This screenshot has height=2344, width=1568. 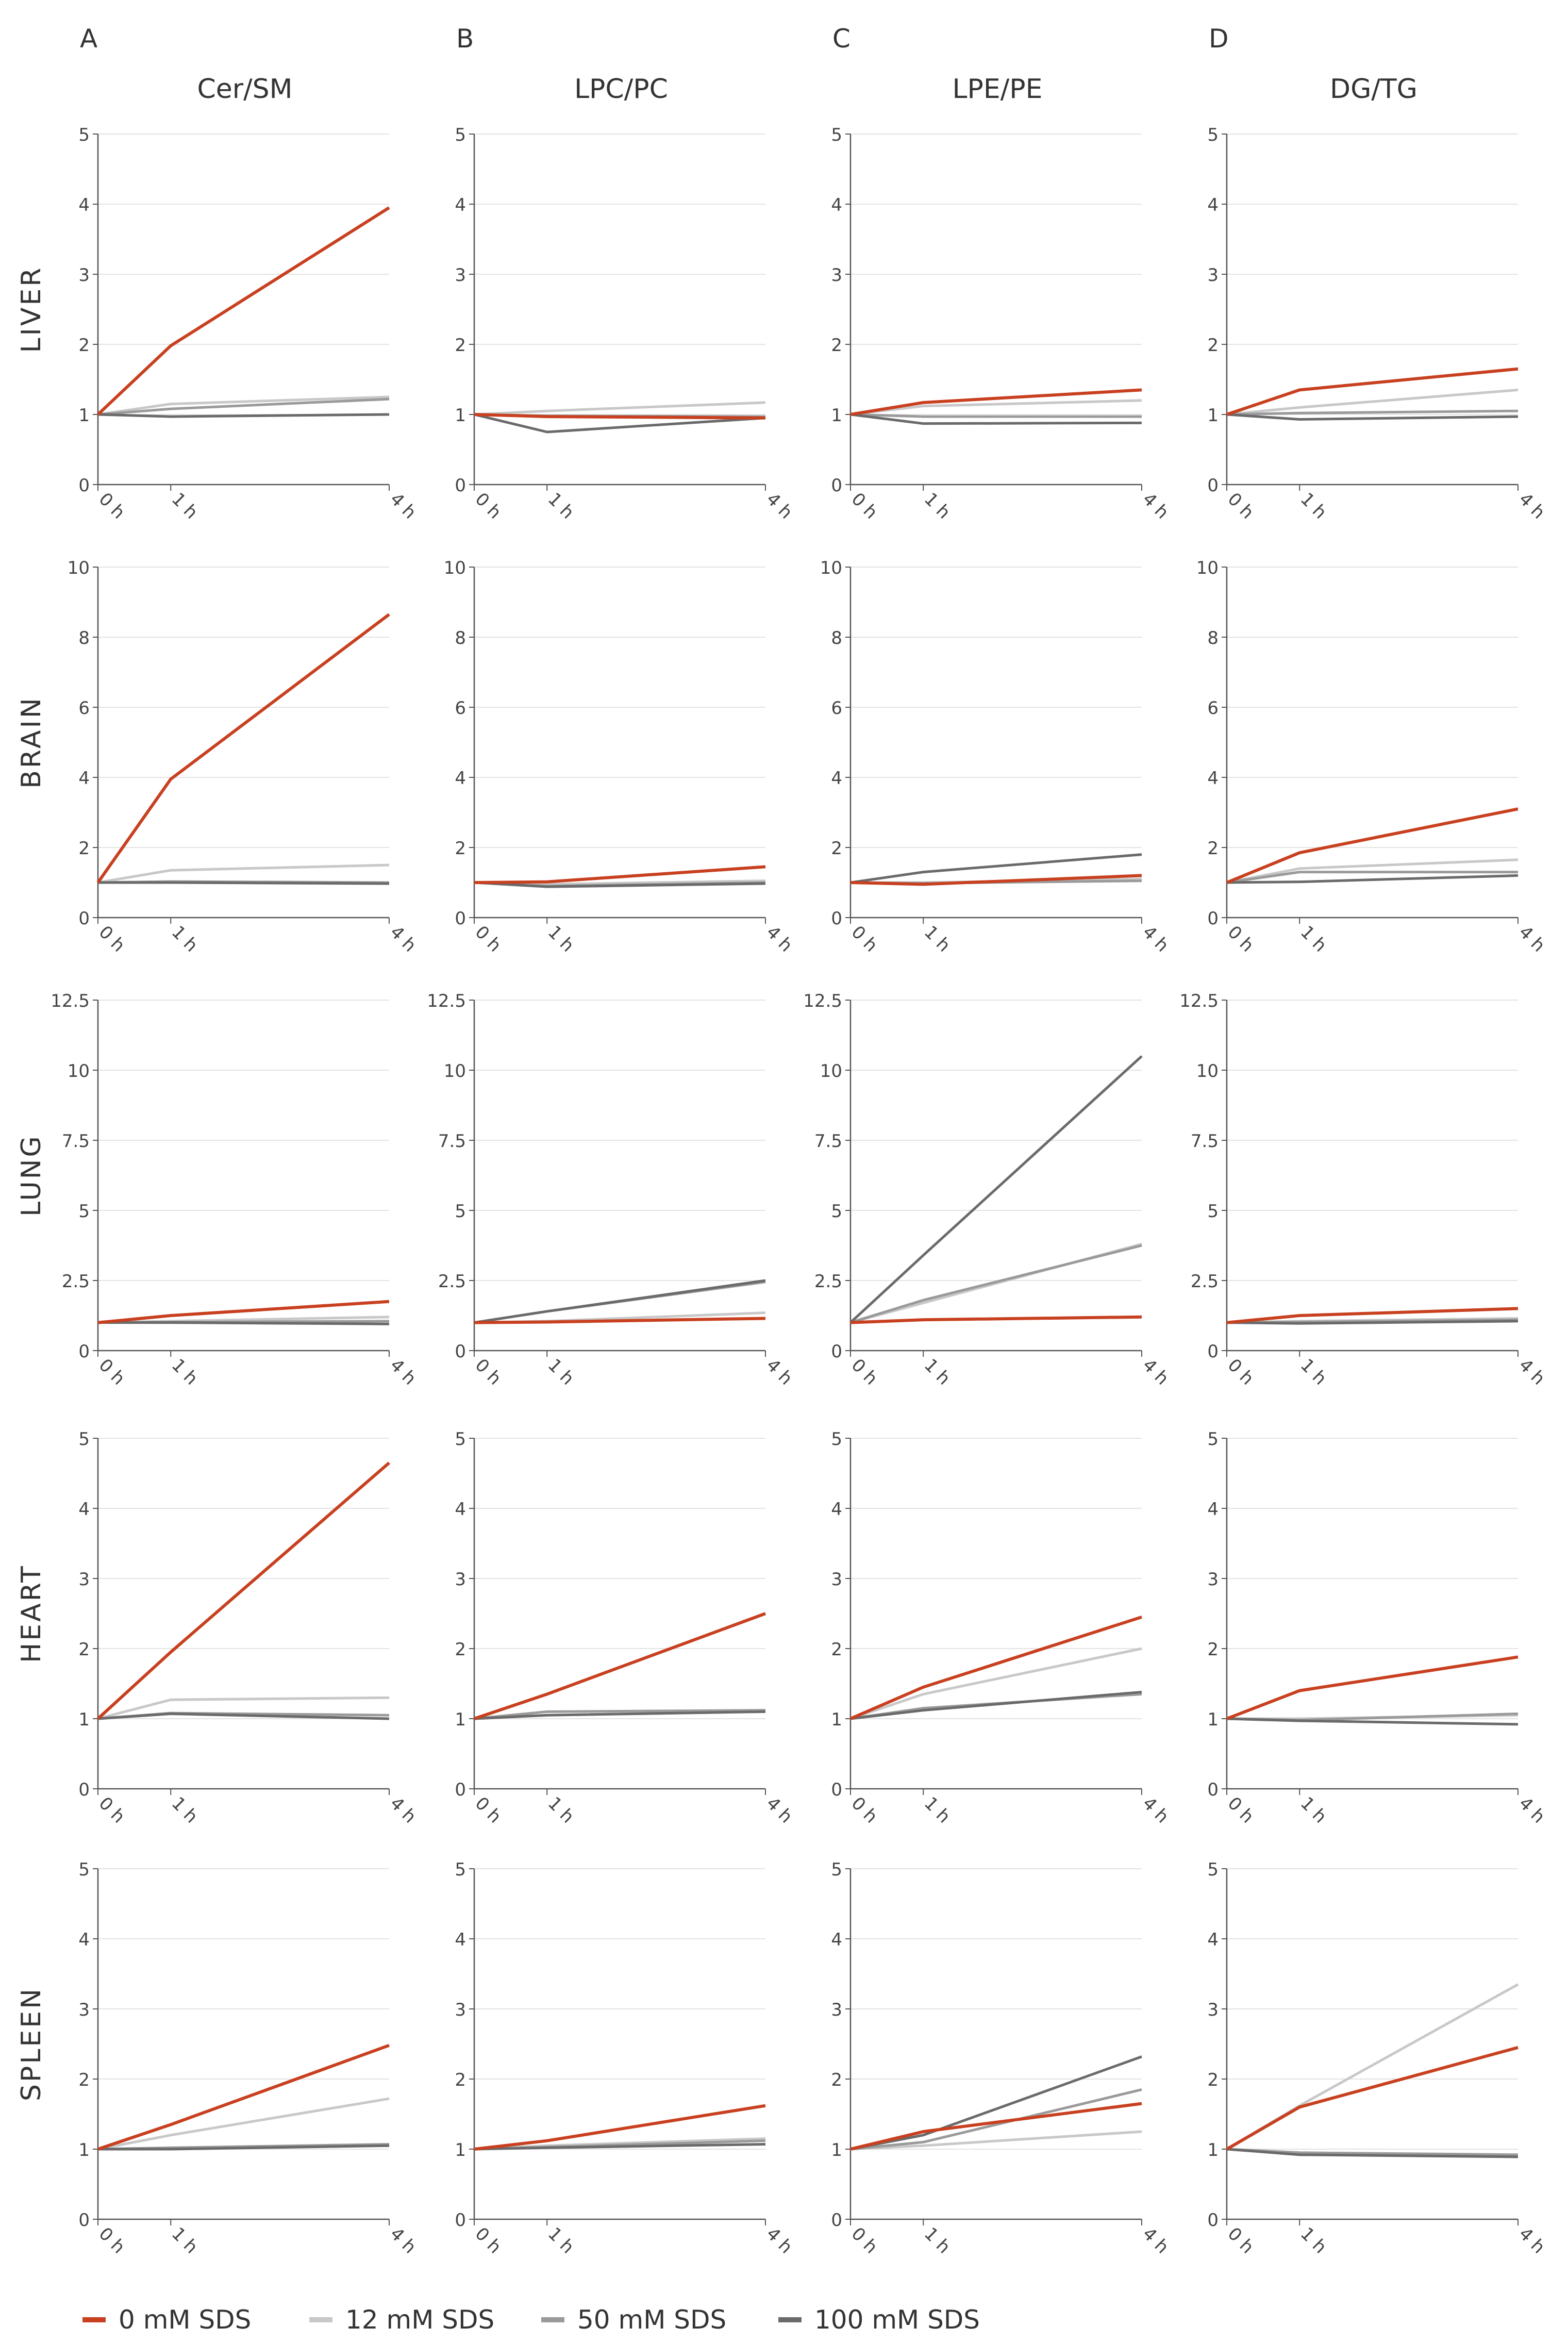 What do you see at coordinates (1219, 39) in the screenshot?
I see `column-letter: D` at bounding box center [1219, 39].